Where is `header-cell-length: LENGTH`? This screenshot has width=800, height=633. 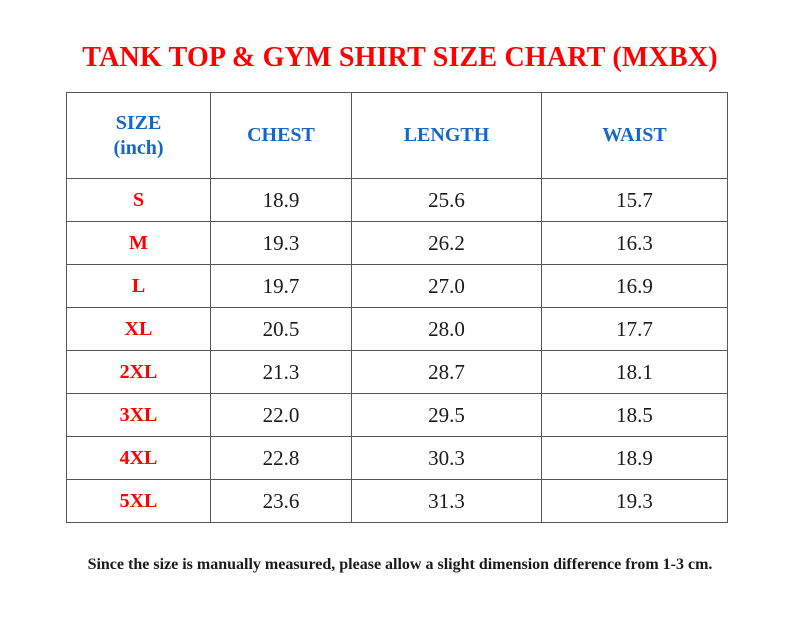 header-cell-length: LENGTH is located at coordinates (446, 135).